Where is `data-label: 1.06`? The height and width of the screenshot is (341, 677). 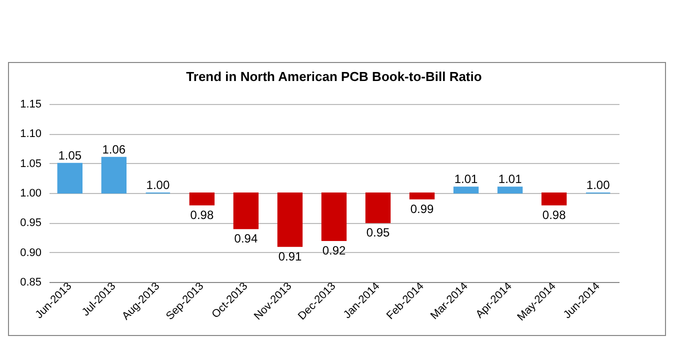
data-label: 1.06 is located at coordinates (114, 149).